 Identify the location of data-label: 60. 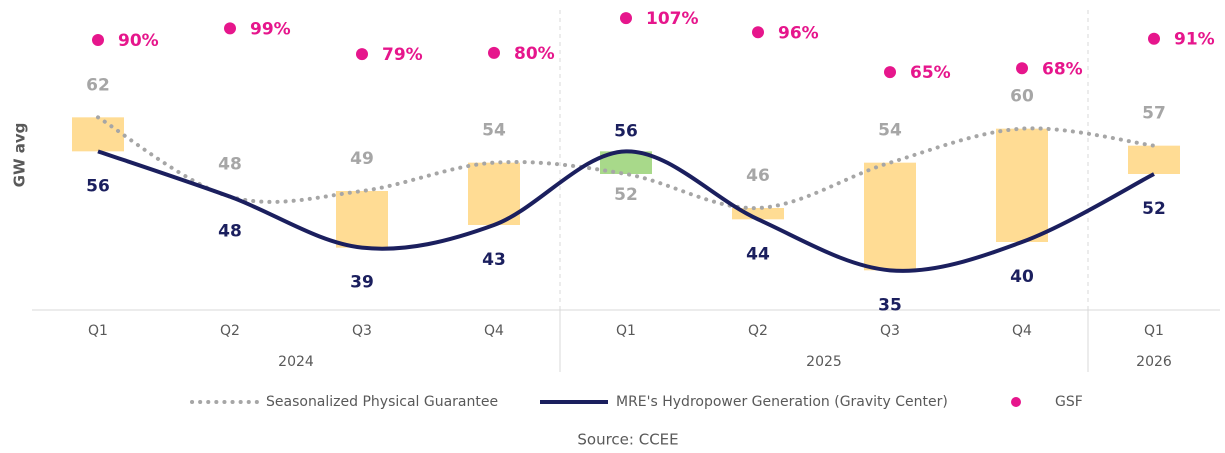
(1022, 97).